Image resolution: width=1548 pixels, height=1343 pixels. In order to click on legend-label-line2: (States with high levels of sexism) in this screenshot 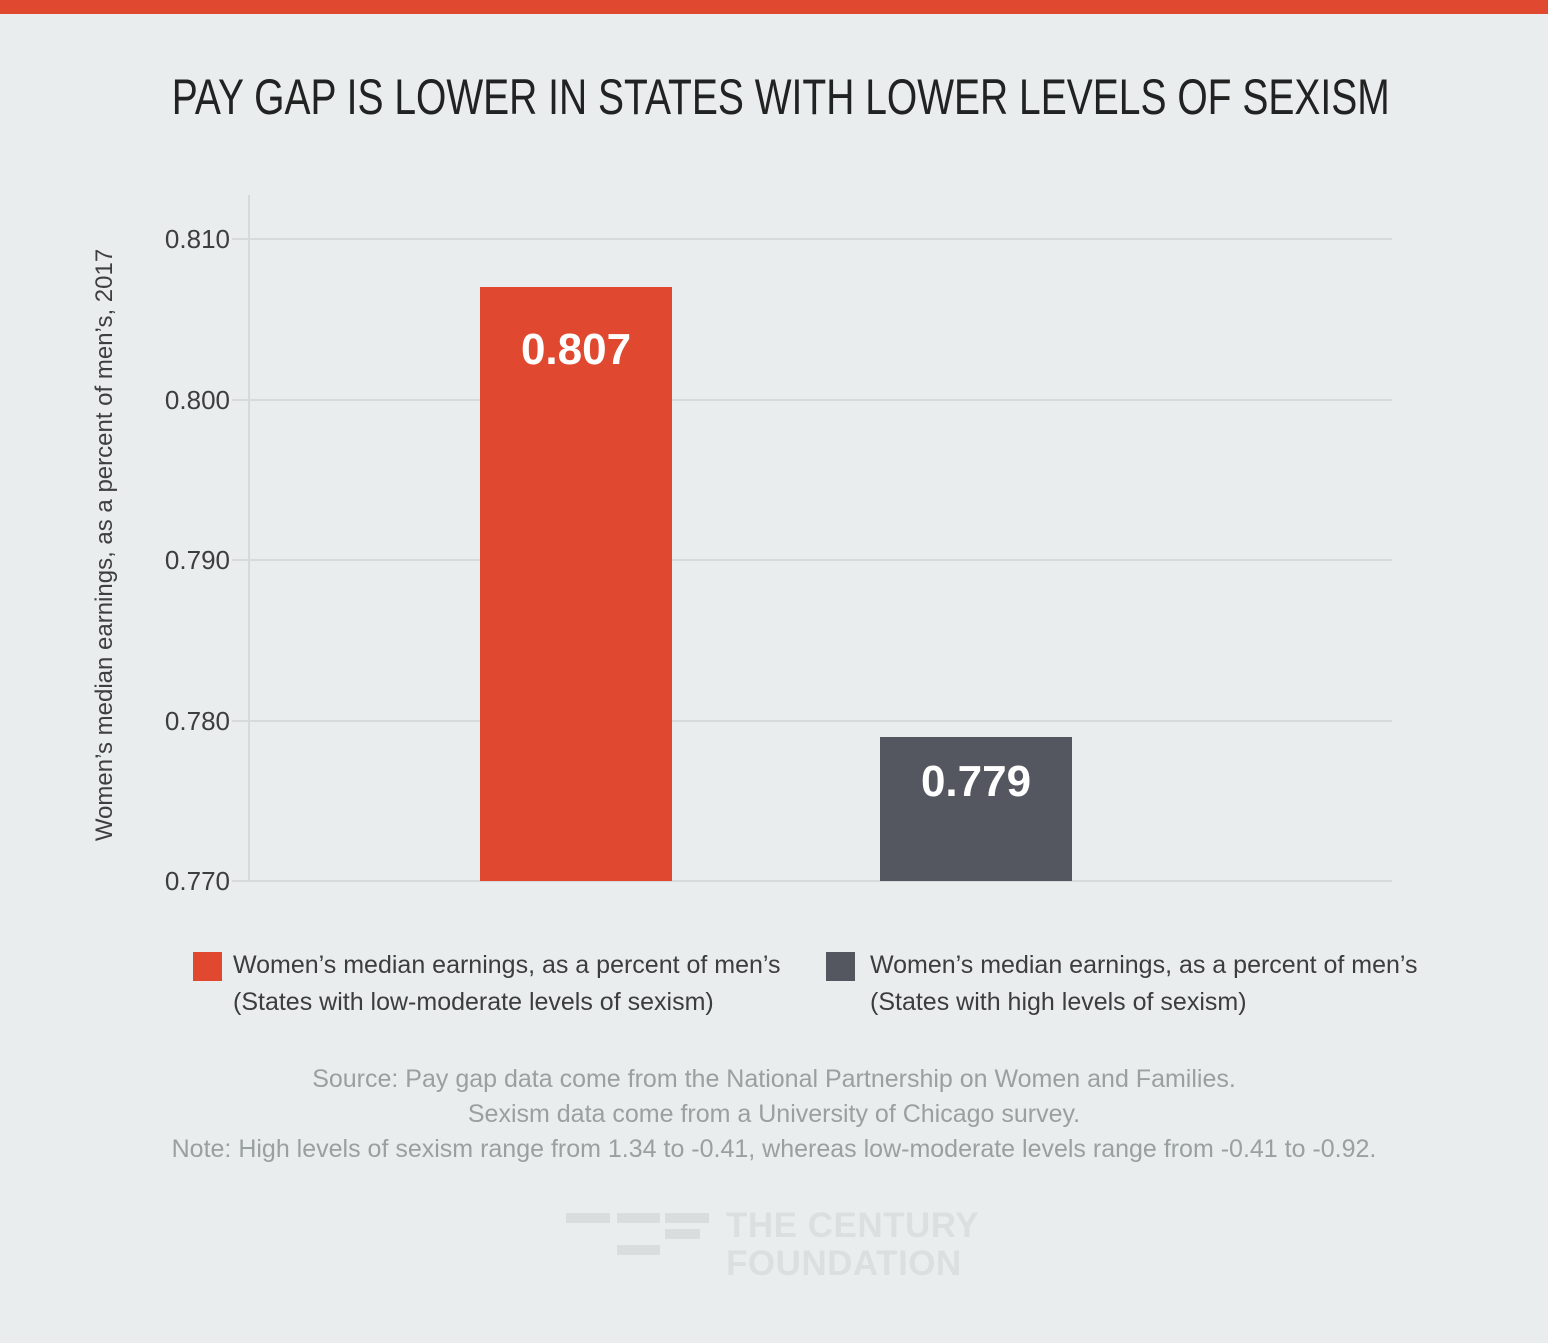, I will do `click(1058, 1002)`.